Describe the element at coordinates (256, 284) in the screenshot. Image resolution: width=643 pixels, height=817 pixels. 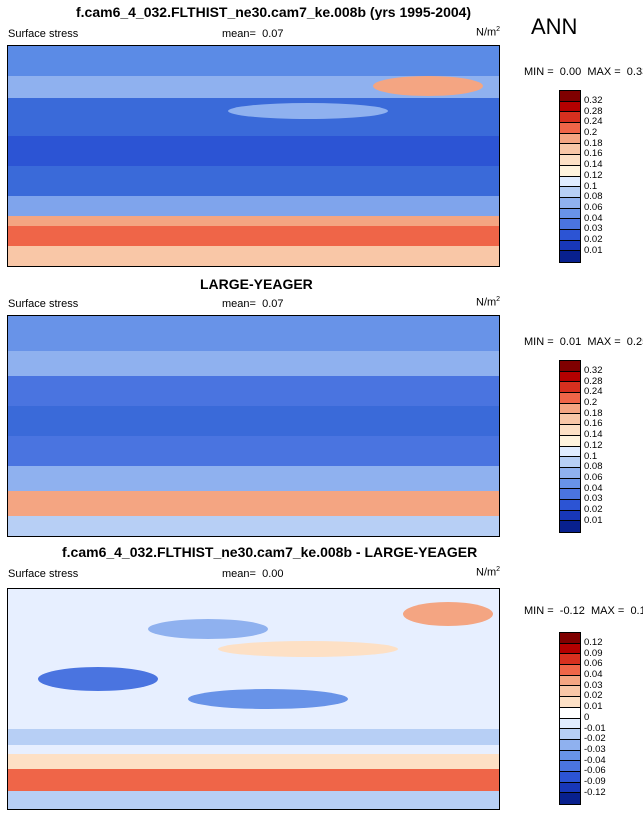
I see `panel-2-title: LARGE-YEAGER` at that location.